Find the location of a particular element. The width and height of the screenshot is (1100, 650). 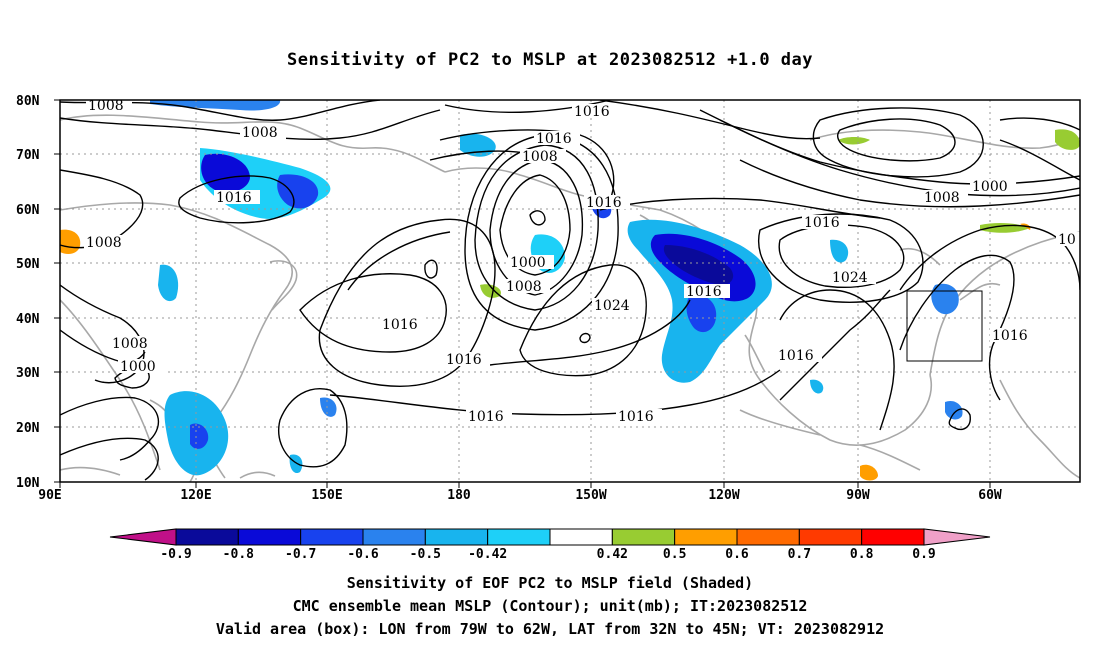

color-bar is located at coordinates (550, 537).